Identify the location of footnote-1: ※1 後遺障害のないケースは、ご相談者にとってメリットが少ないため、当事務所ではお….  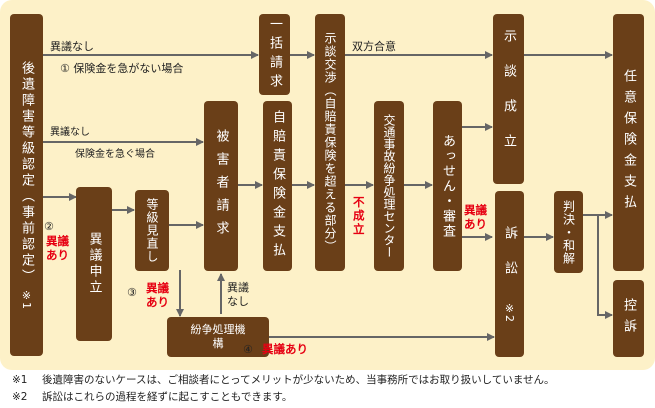
(283, 380).